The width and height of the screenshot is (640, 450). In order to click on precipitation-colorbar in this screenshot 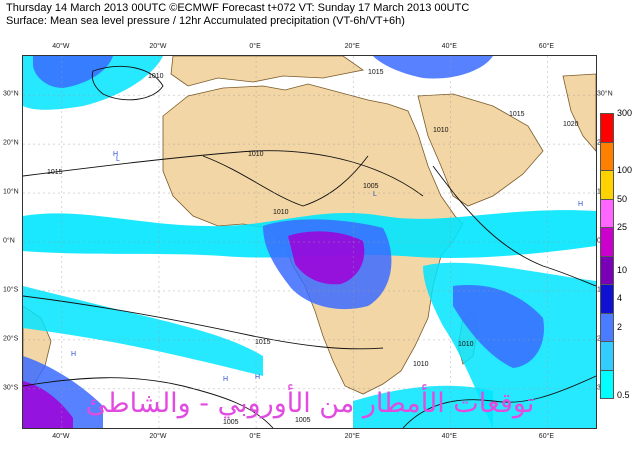, I will do `click(608, 256)`.